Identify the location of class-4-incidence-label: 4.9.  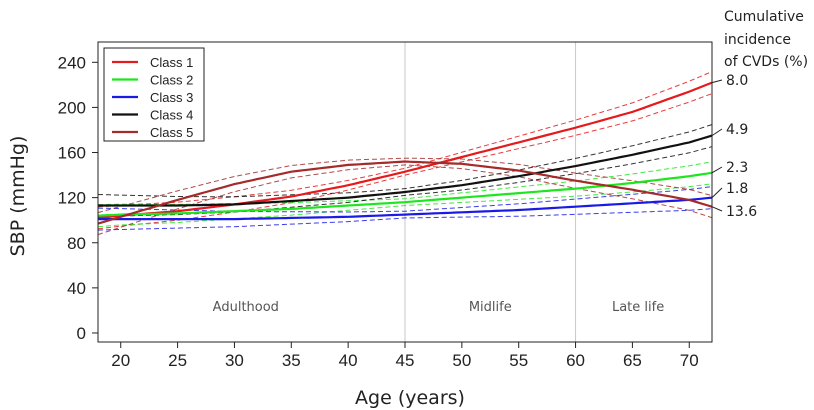
(737, 130).